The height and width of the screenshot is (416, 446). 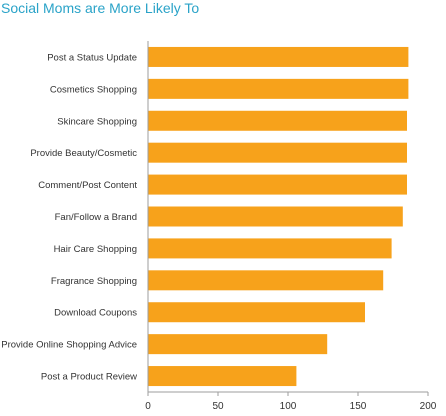 What do you see at coordinates (96, 217) in the screenshot?
I see `category-label: Fan/Follow a Brand` at bounding box center [96, 217].